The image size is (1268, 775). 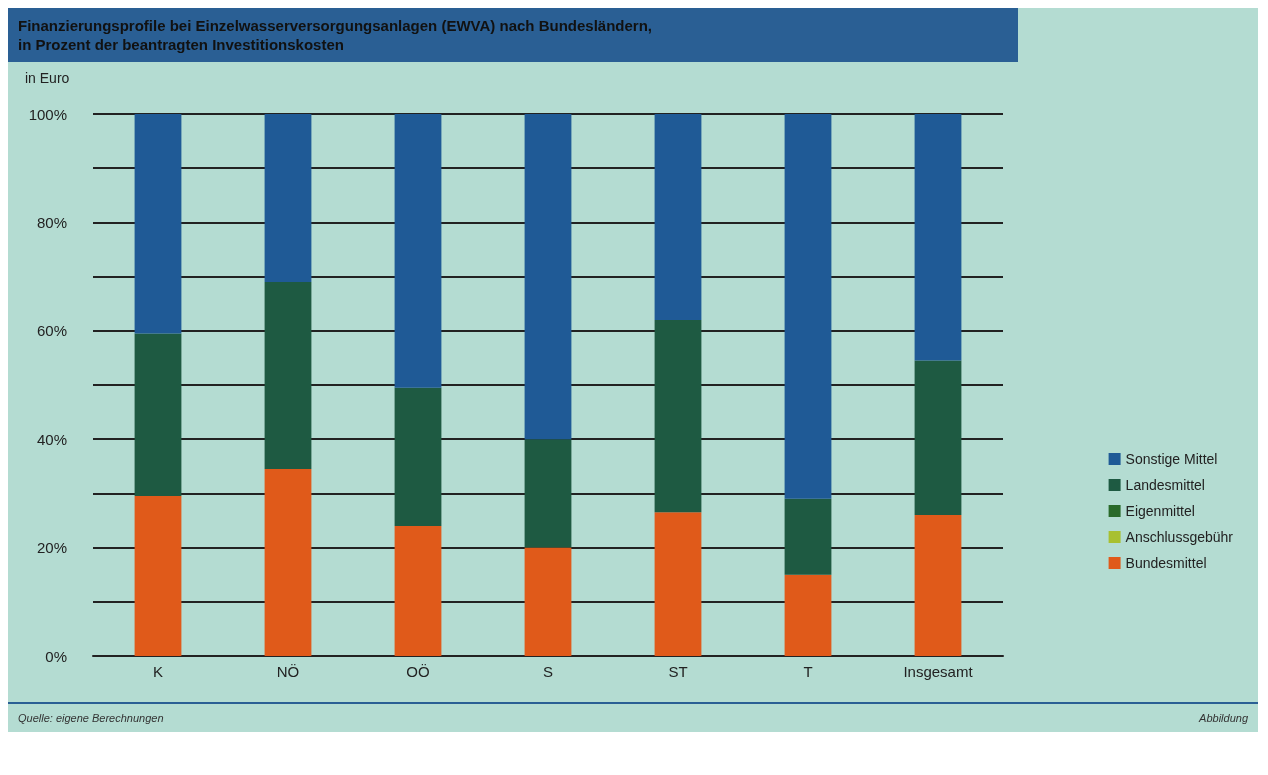 What do you see at coordinates (56, 656) in the screenshot?
I see `y-tick-label: 0%` at bounding box center [56, 656].